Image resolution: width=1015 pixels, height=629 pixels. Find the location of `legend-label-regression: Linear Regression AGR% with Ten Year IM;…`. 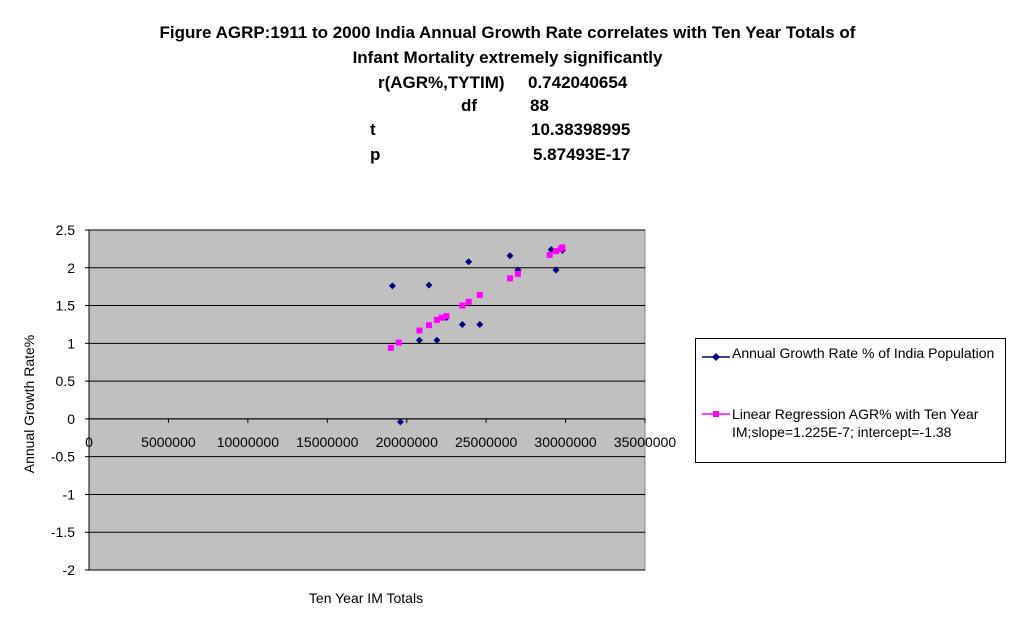

legend-label-regression: Linear Regression AGR% with Ten Year IM;… is located at coordinates (855, 423).